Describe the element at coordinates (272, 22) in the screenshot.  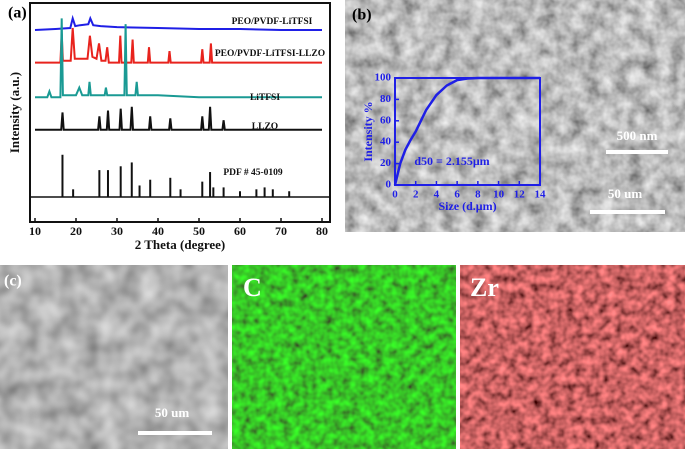
I see `series-label: PEO/PVDF-LiTFSI` at that location.